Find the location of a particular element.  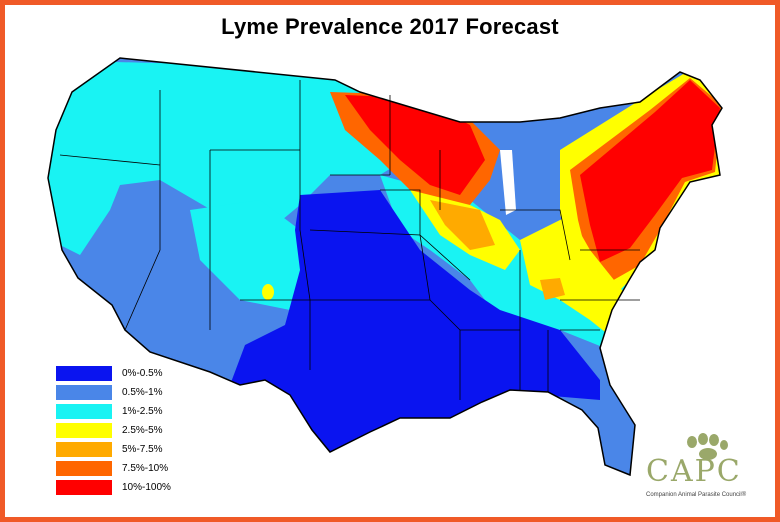

map-title: Lyme Prevalence 2017 Forecast is located at coordinates (390, 26).